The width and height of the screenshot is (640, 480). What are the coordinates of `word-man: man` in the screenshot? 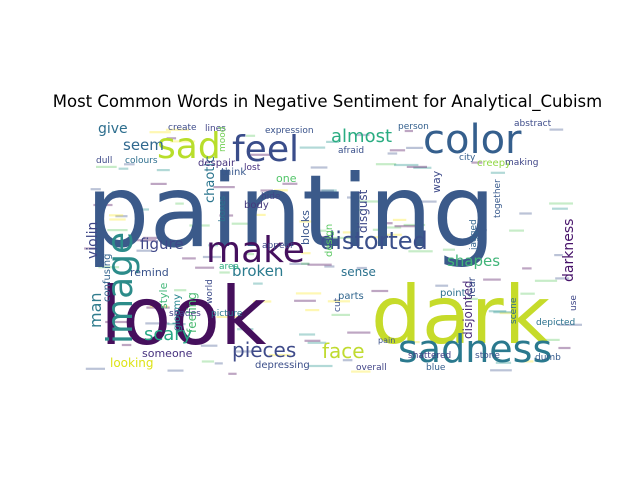 It's located at (95, 310).